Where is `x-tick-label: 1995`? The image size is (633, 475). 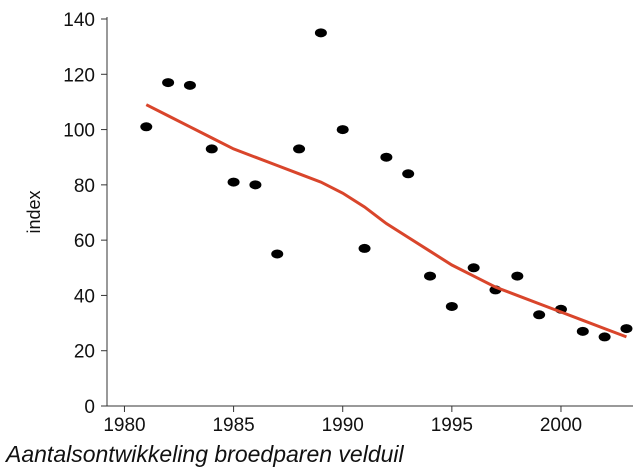 x-tick-label: 1995 is located at coordinates (452, 425).